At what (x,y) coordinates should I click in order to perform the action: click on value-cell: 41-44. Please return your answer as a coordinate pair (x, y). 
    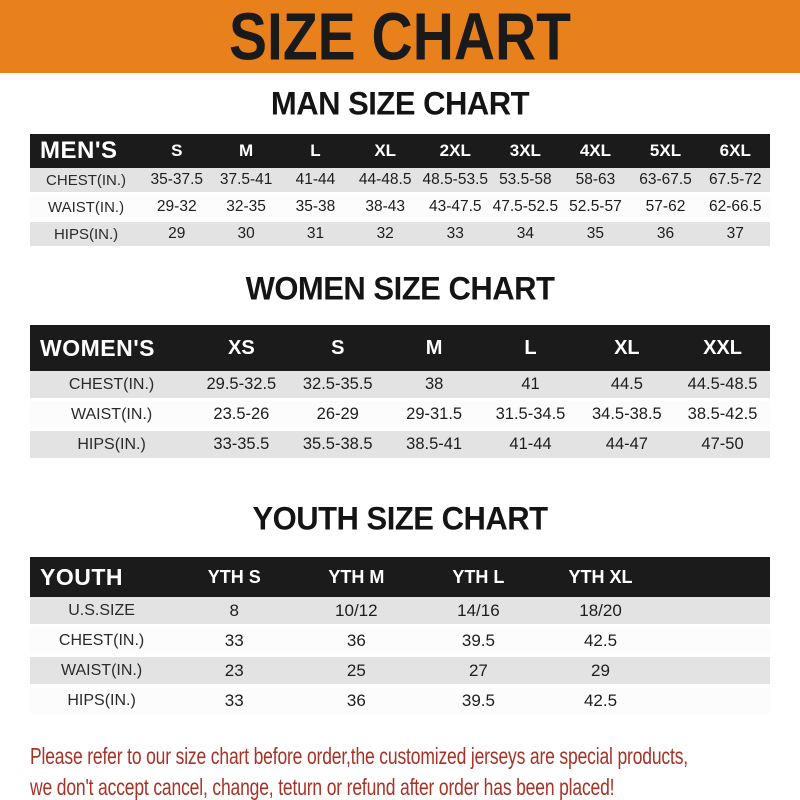
    Looking at the image, I should click on (315, 181).